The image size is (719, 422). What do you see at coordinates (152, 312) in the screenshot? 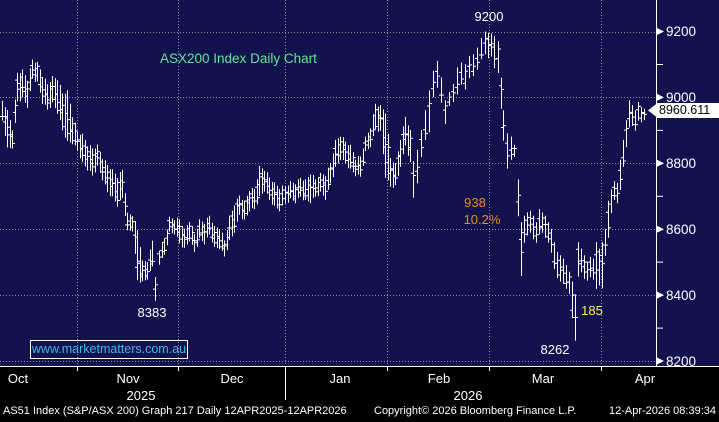
I see `chart-annotation: 8383` at bounding box center [152, 312].